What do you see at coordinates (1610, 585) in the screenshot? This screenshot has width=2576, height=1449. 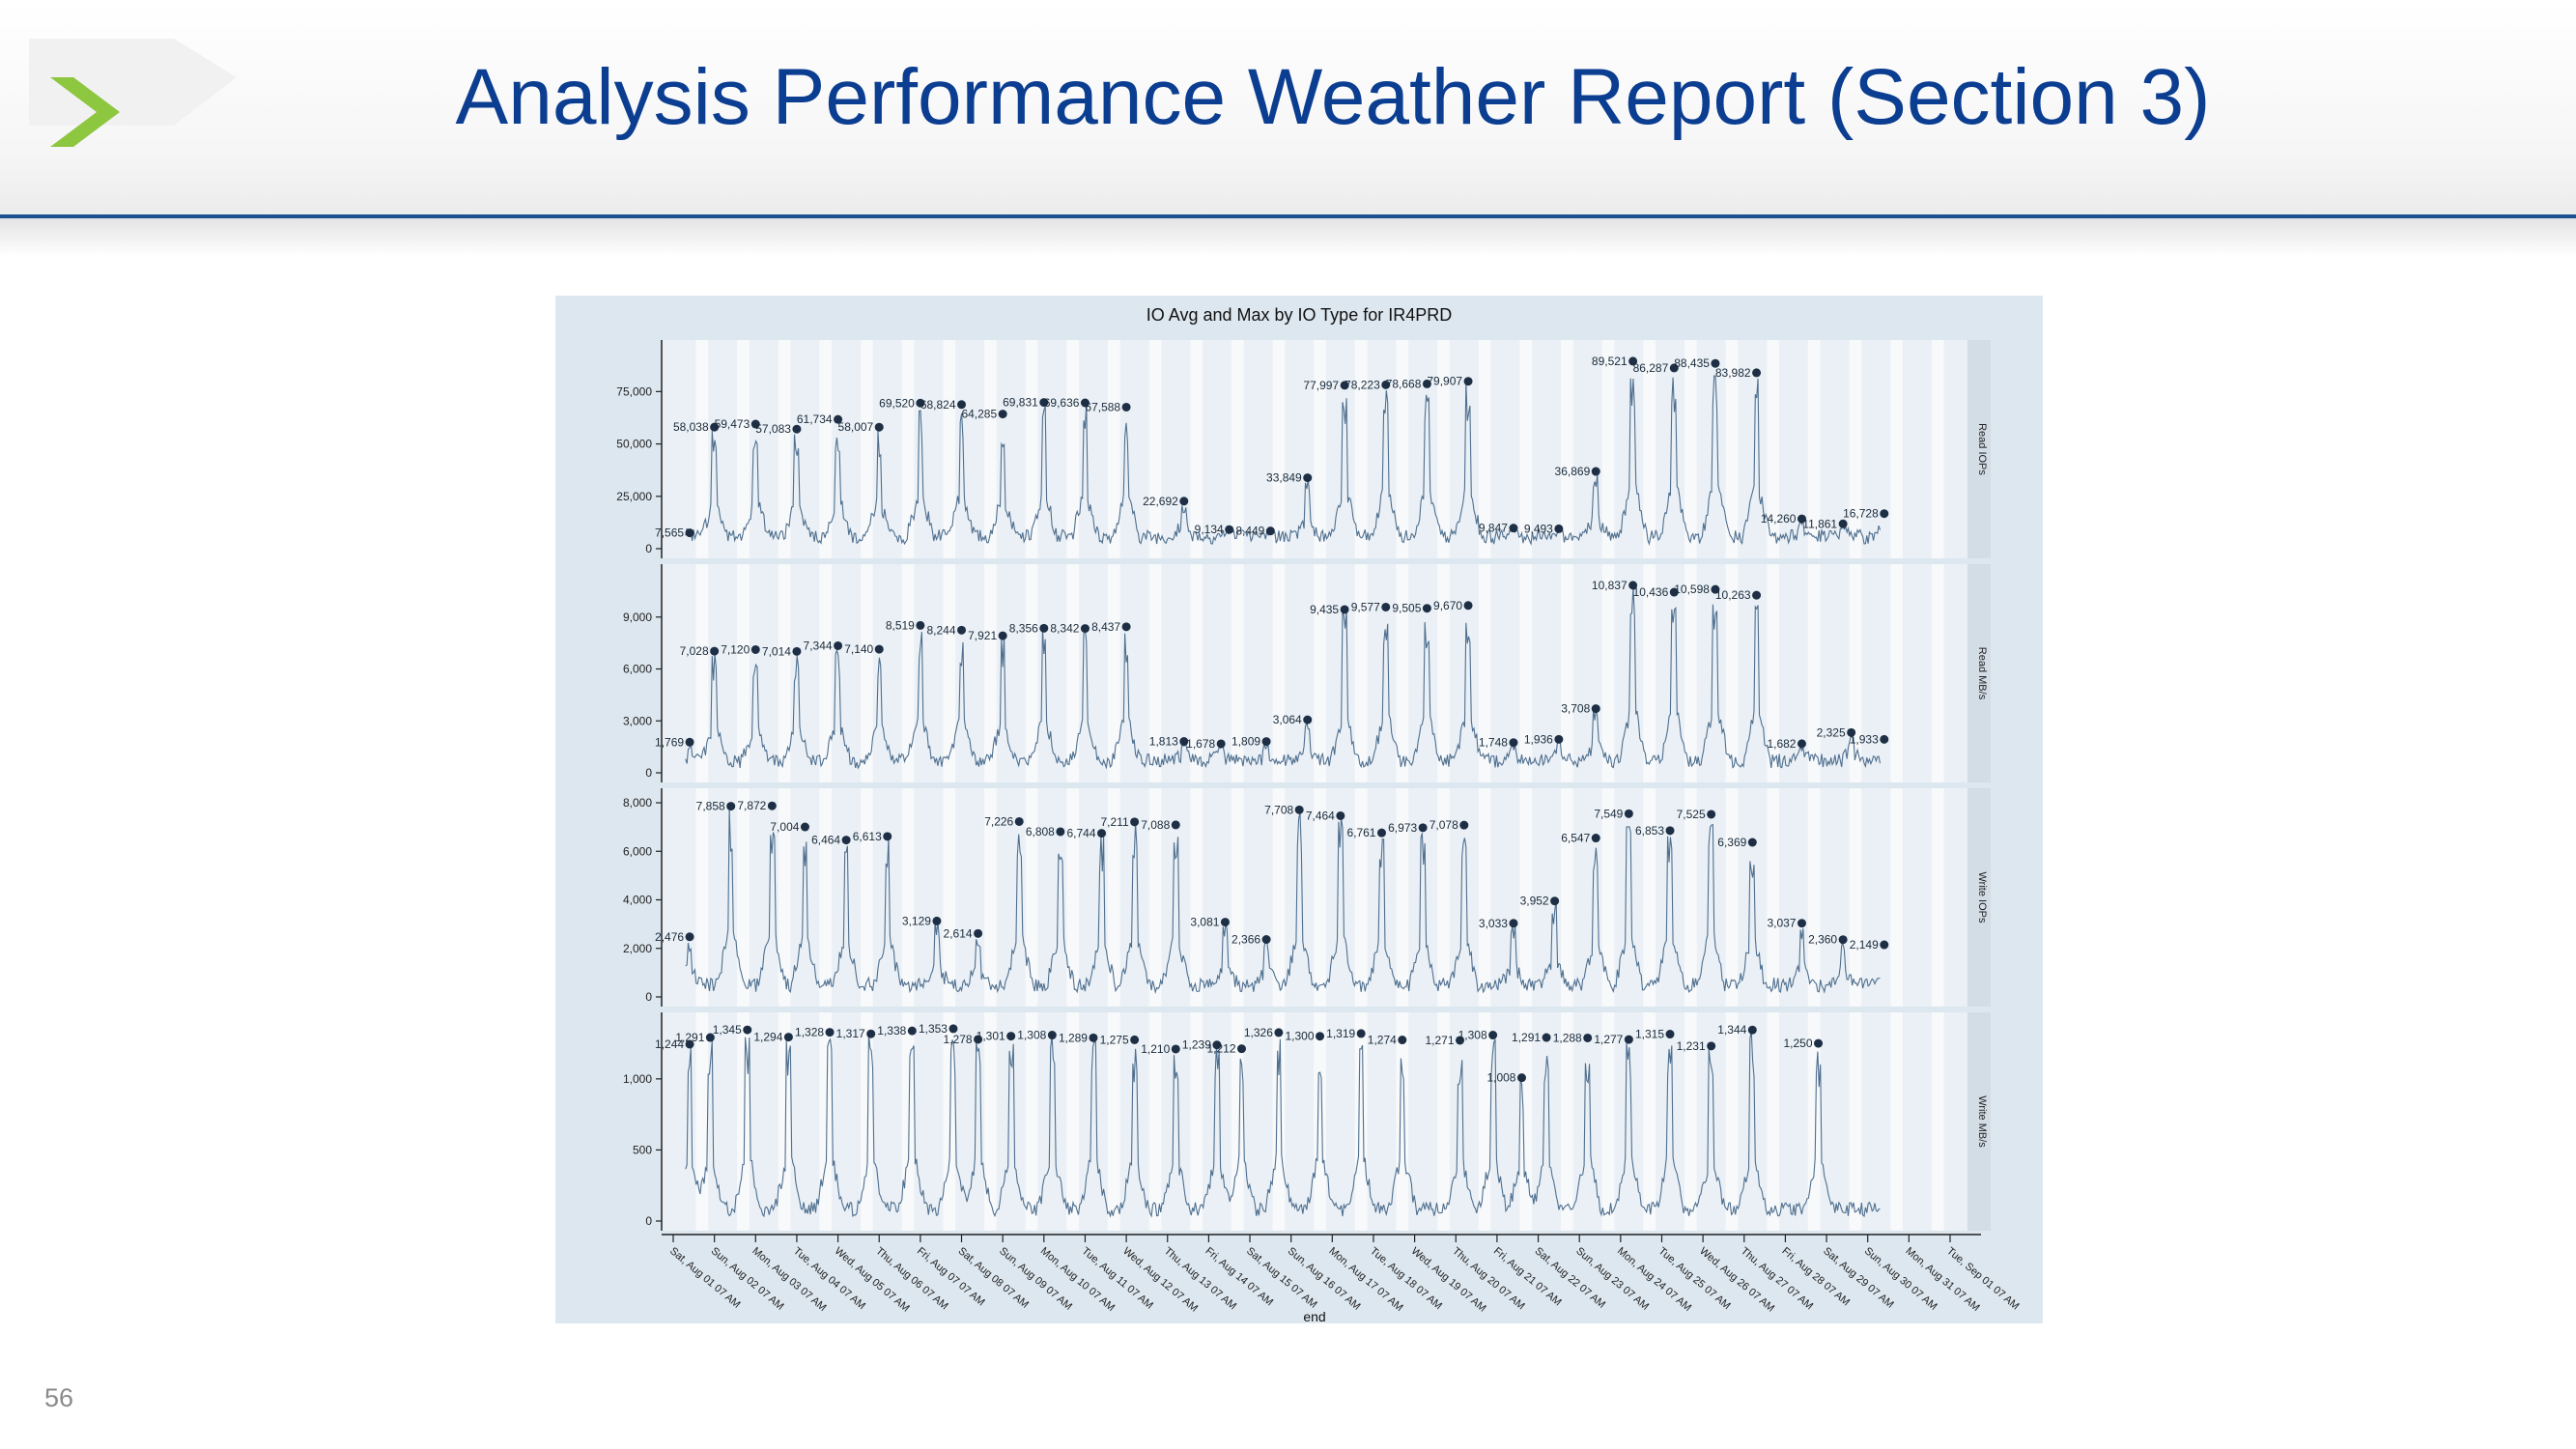 I see `max-label: 10,837` at bounding box center [1610, 585].